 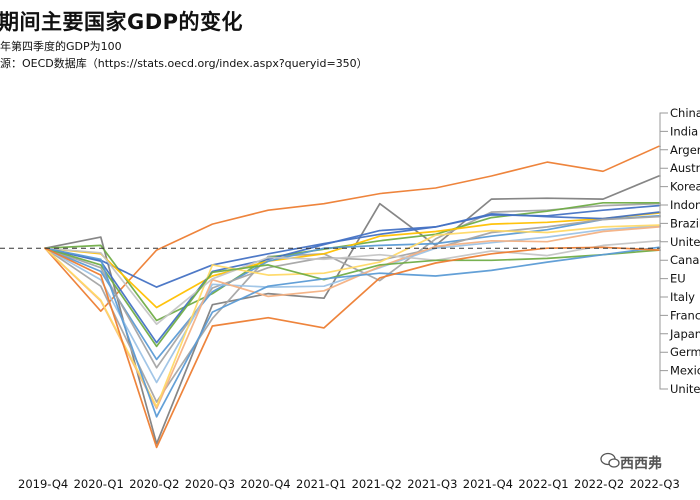 What do you see at coordinates (682, 297) in the screenshot?
I see `legend-label: Italy` at bounding box center [682, 297].